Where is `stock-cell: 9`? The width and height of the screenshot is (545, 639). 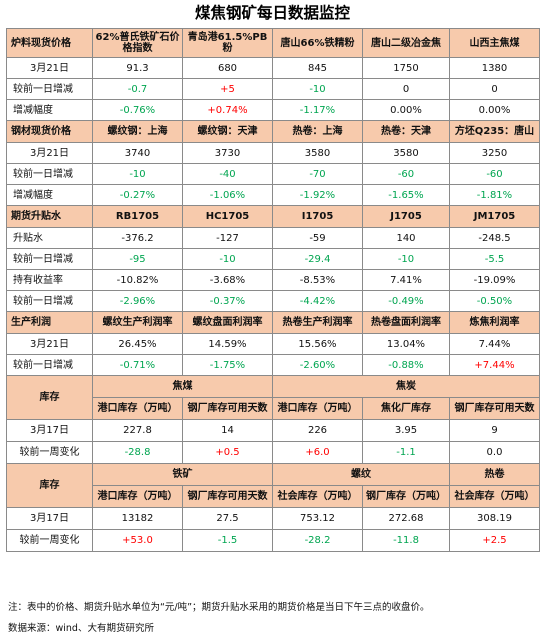 stock-cell: 9 is located at coordinates (494, 430).